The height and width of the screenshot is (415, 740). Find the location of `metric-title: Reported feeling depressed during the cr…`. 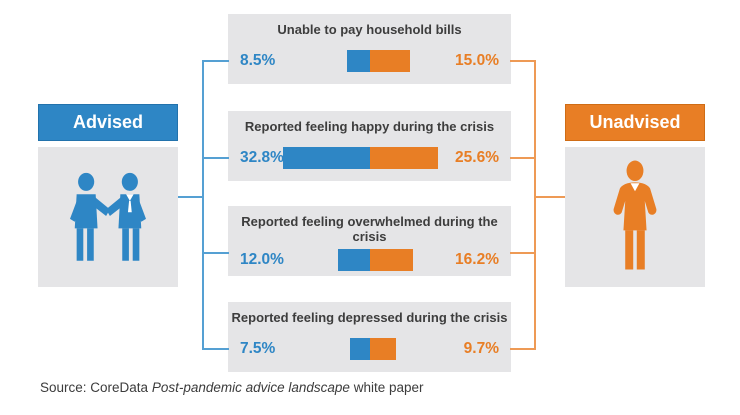

metric-title: Reported feeling depressed during the cr… is located at coordinates (369, 317).